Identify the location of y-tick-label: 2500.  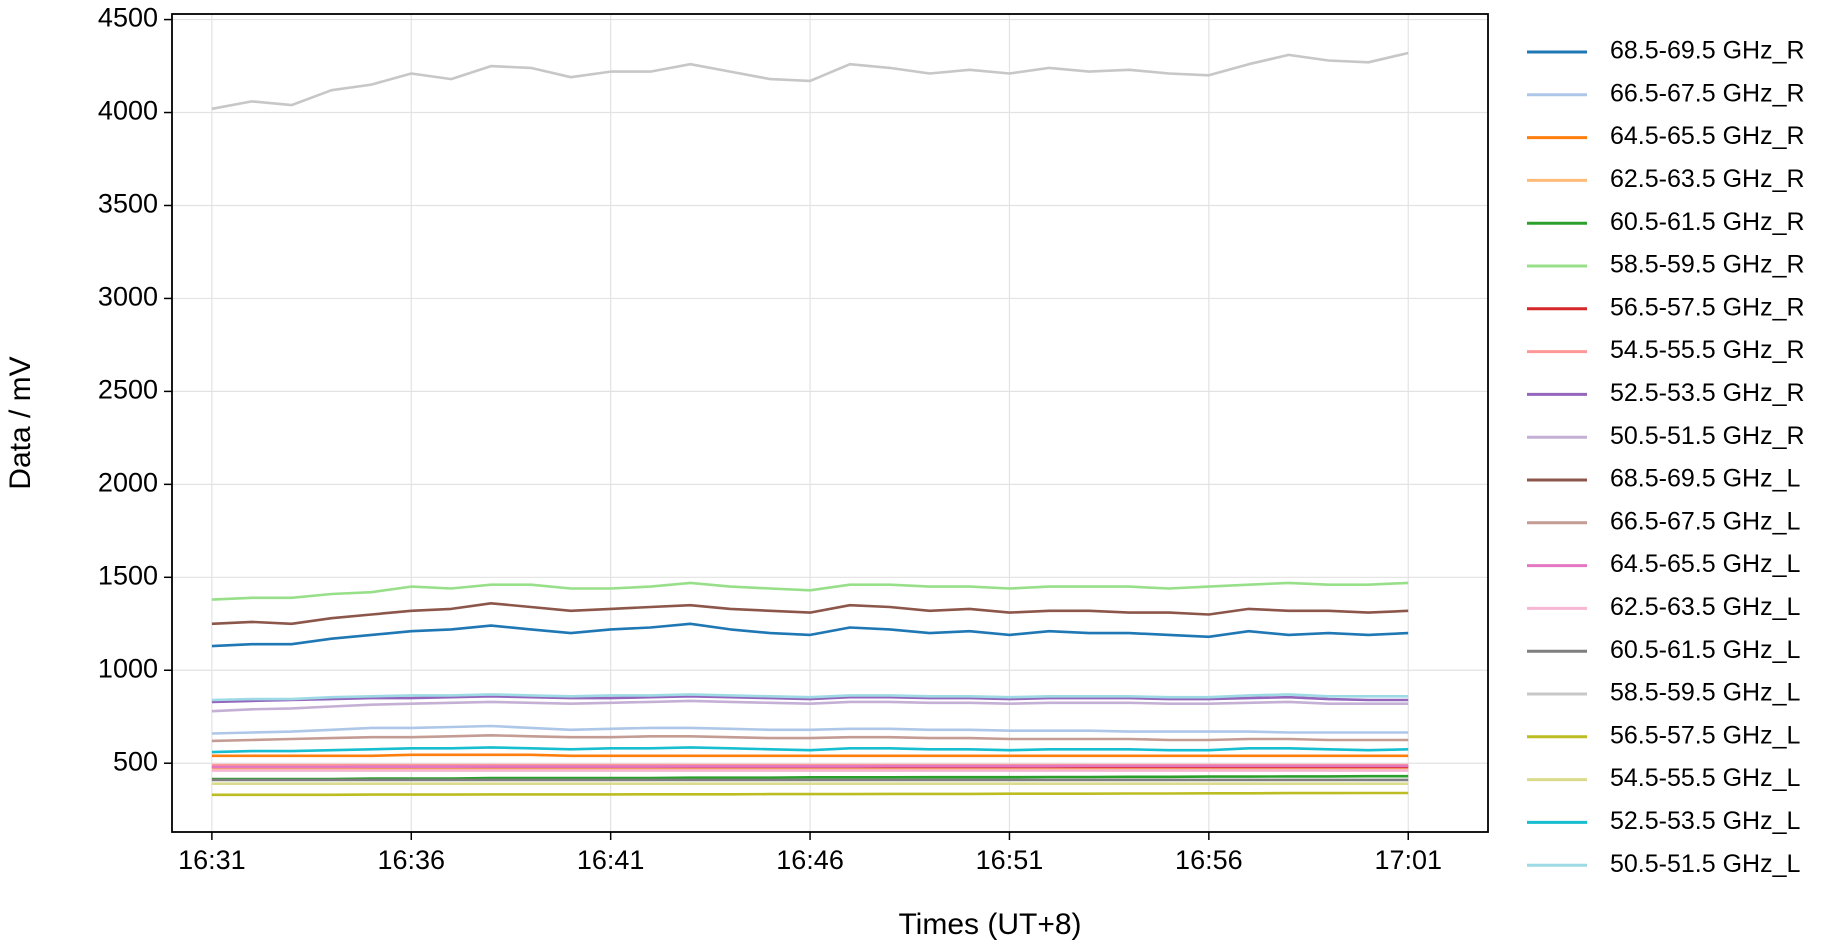
(128, 390).